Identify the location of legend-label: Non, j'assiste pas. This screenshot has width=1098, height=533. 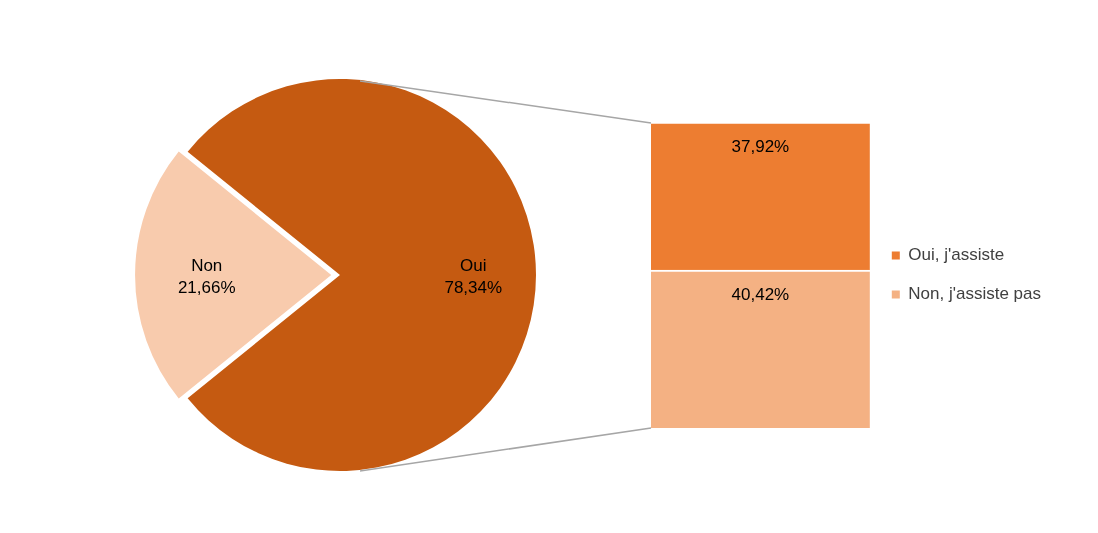
(975, 294).